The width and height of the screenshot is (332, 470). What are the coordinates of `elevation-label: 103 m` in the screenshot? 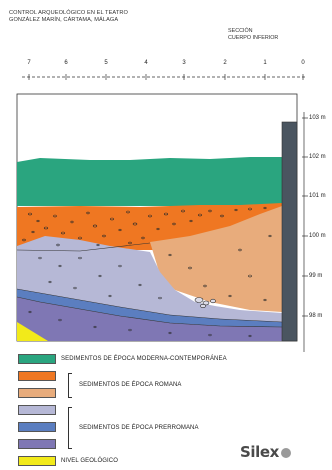 It's located at (317, 118).